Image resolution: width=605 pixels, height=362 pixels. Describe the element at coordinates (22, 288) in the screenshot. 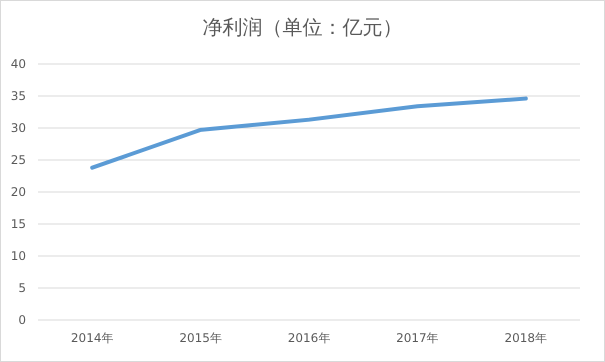

I see `y-tick-label: 5` at that location.